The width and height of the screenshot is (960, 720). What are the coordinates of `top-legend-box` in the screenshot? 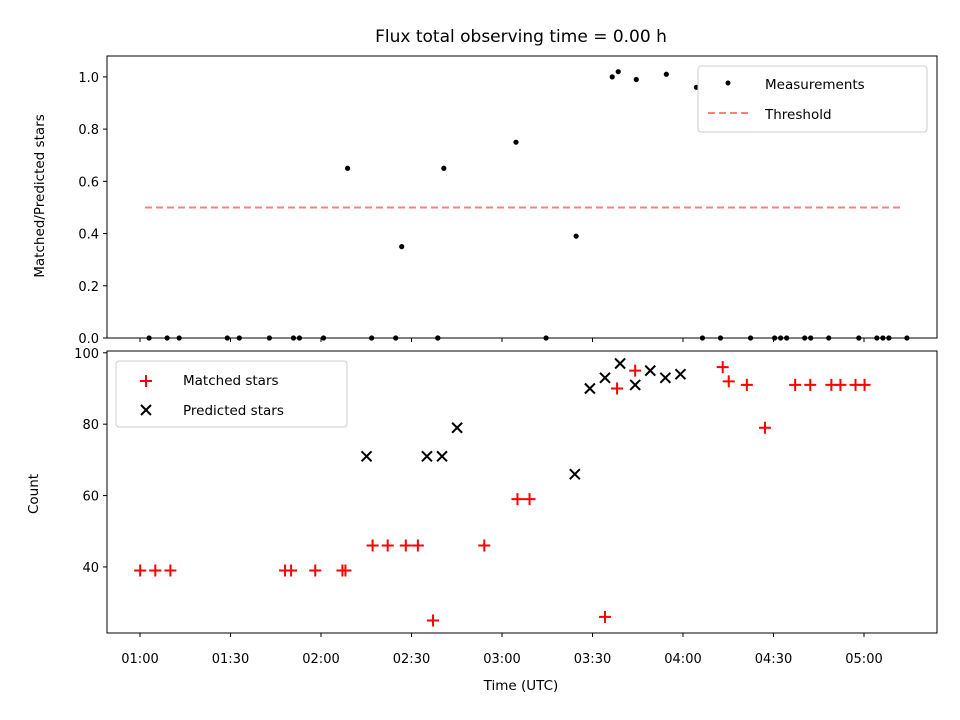 It's located at (812, 99).